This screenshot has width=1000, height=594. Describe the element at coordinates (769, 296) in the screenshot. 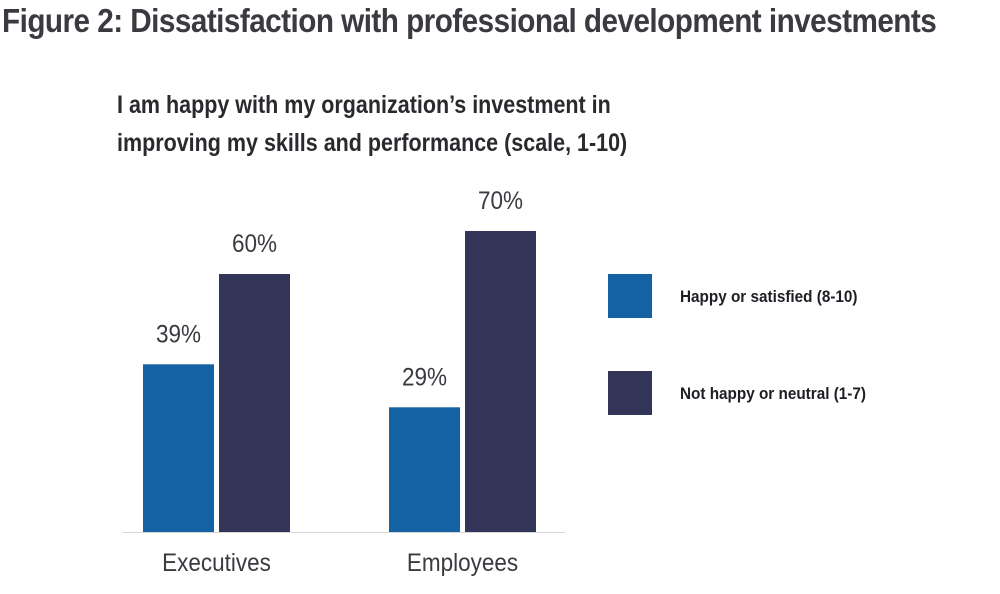

I see `legend-label-1: Happy or satisfied (8-10)` at that location.